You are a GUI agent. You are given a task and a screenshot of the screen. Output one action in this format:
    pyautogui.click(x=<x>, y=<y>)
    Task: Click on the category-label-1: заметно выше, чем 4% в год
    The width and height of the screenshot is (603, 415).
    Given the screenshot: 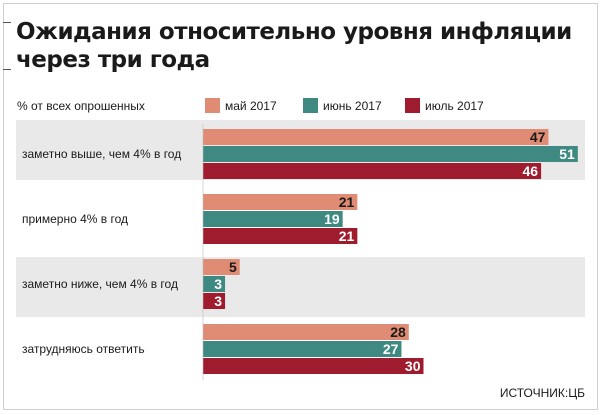 What is the action you would take?
    pyautogui.click(x=101, y=154)
    